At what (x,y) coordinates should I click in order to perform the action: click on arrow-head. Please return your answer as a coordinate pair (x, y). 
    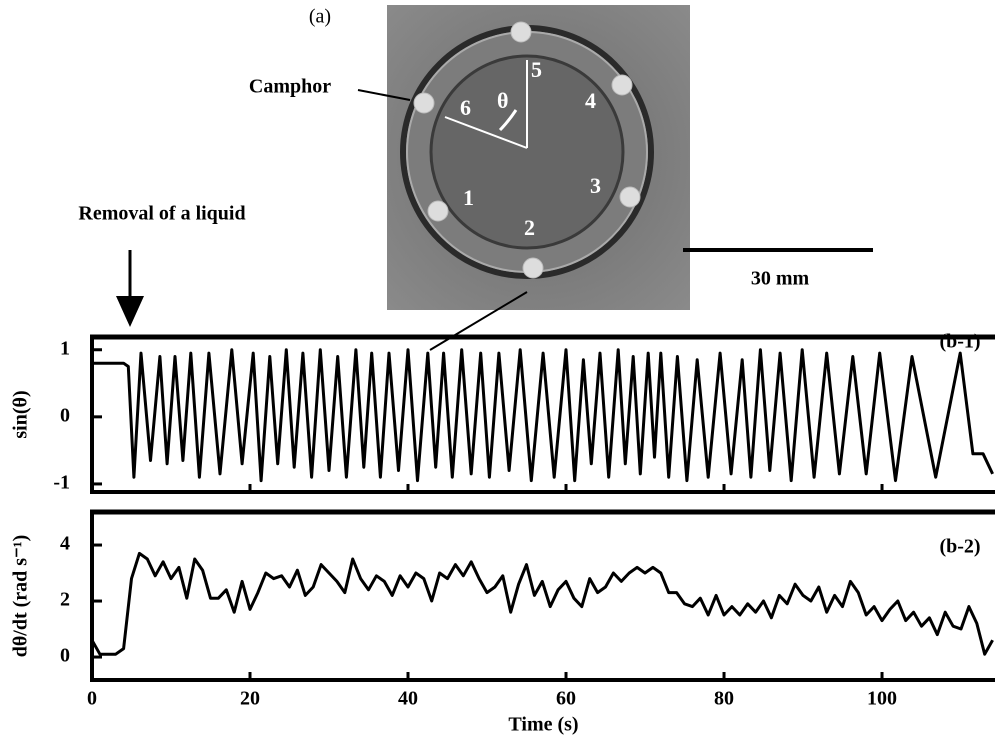
    Looking at the image, I should click on (130, 311).